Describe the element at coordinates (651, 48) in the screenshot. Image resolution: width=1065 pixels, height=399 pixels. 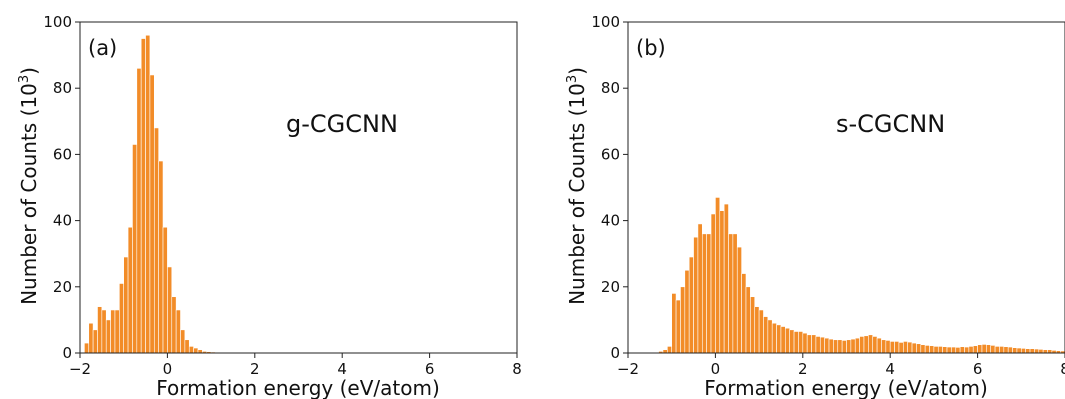
I see `panel-label-b: (b)` at that location.